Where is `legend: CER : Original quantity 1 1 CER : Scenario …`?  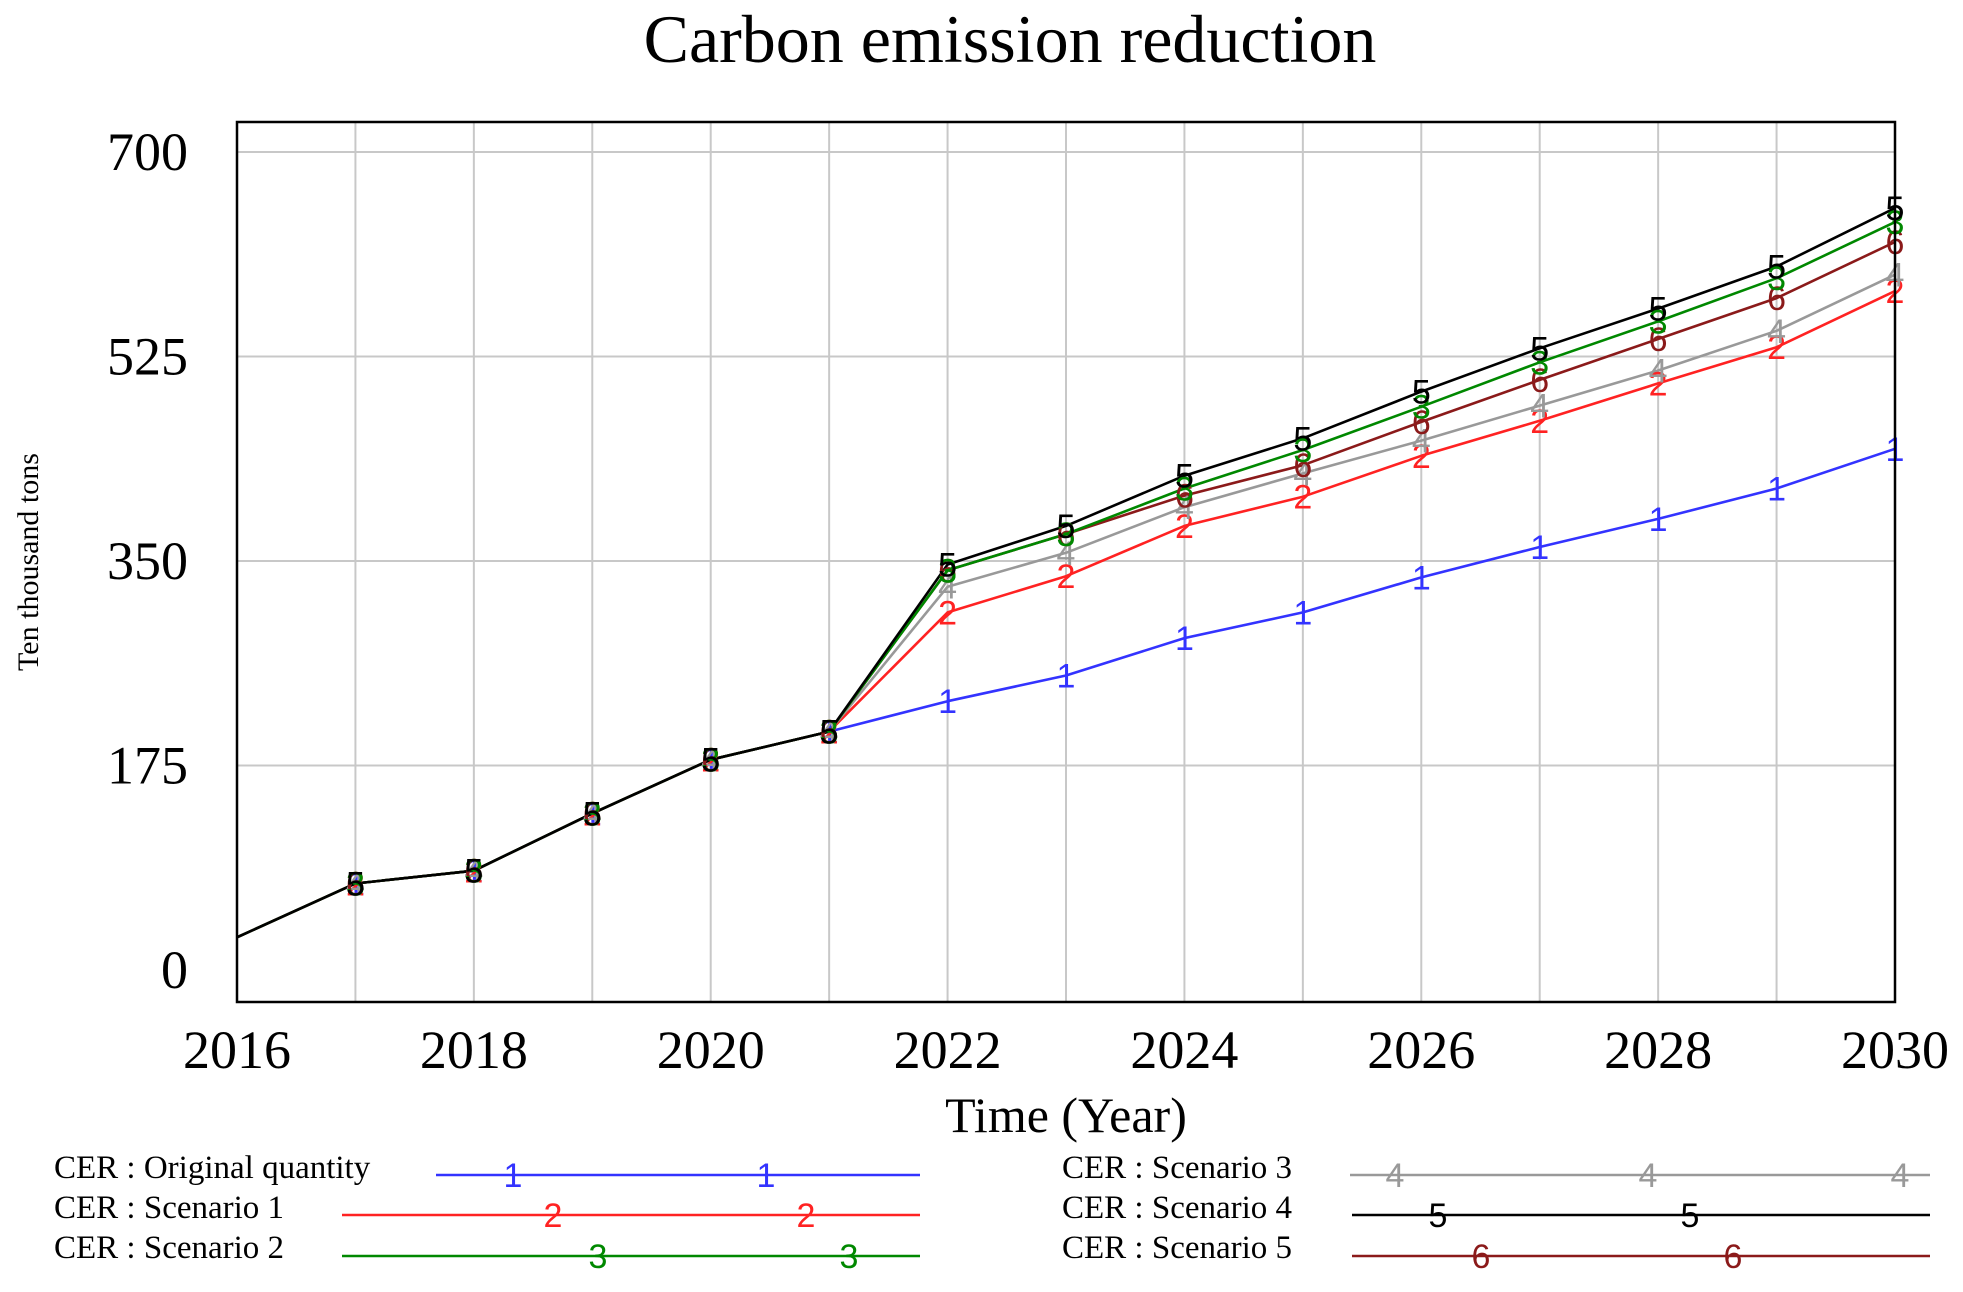
legend: CER : Original quantity 1 1 CER : Scenario … is located at coordinates (992, 1213).